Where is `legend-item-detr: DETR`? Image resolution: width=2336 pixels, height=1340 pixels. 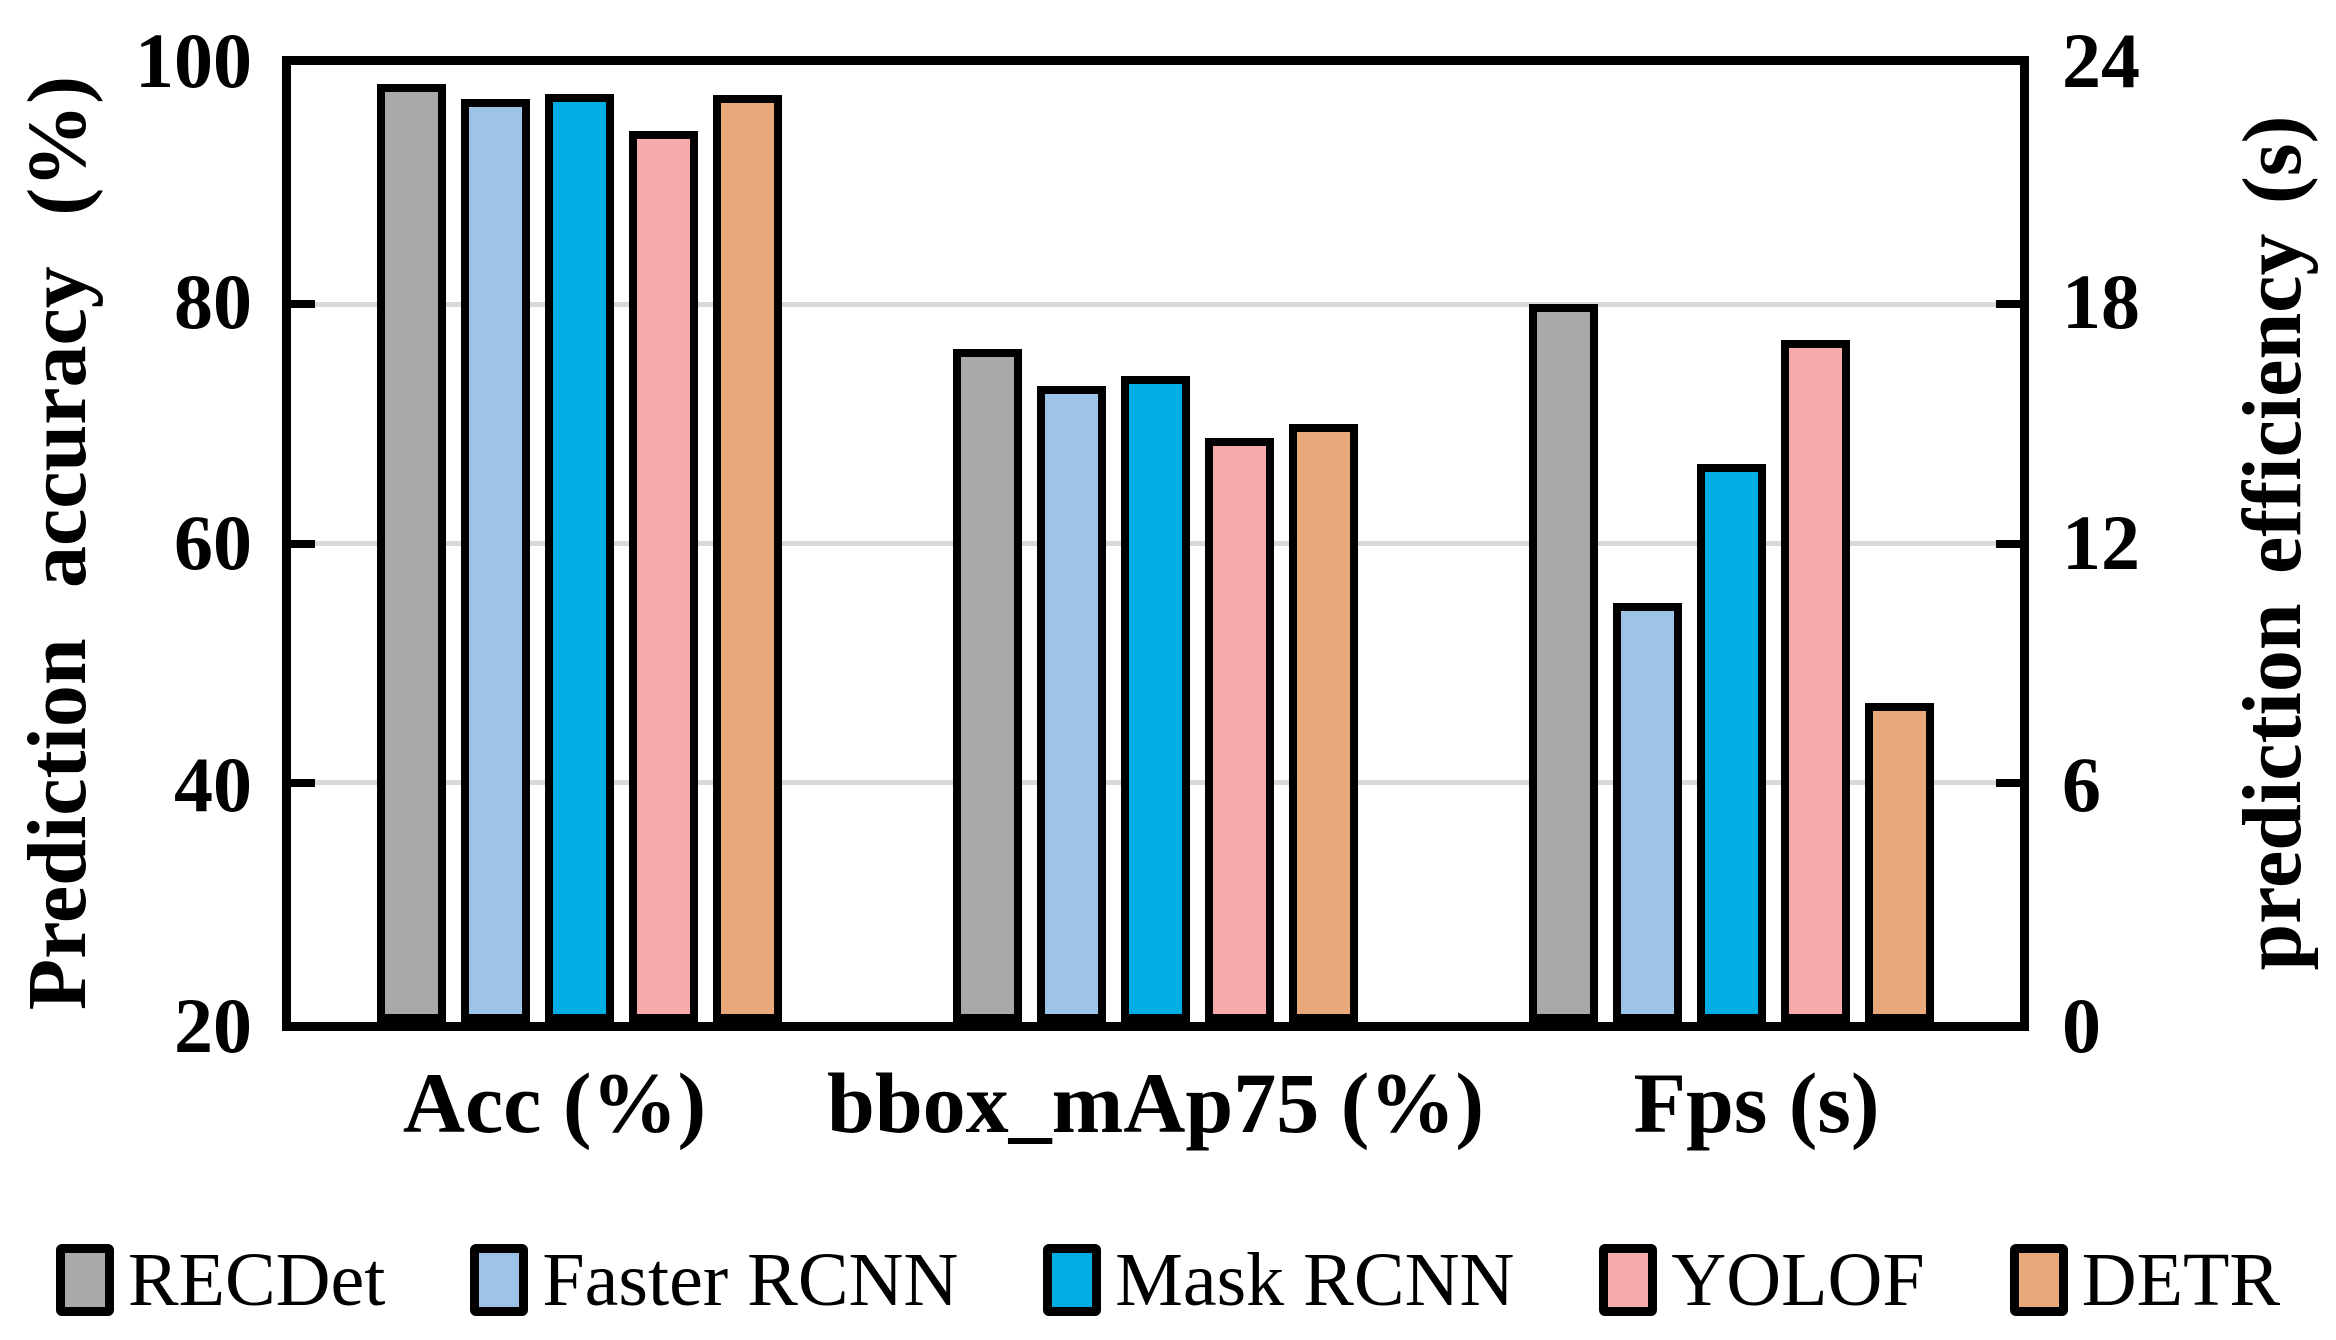
legend-item-detr: DETR is located at coordinates (2145, 1280).